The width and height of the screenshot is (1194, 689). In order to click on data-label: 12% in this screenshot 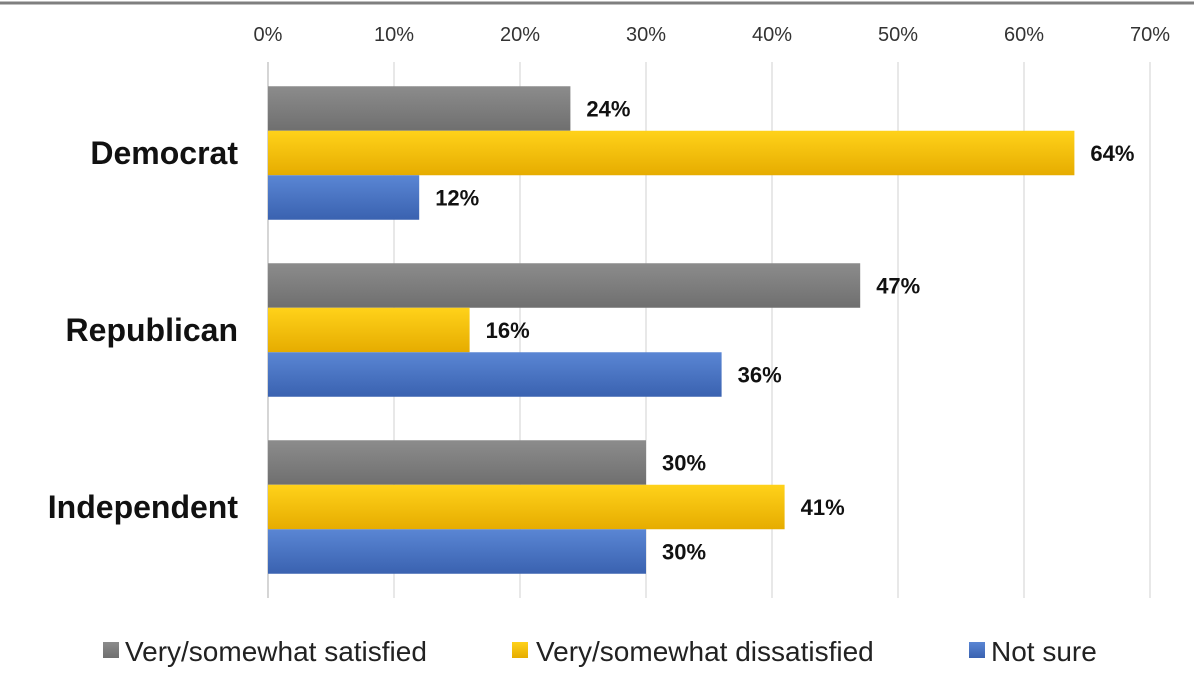, I will do `click(457, 198)`.